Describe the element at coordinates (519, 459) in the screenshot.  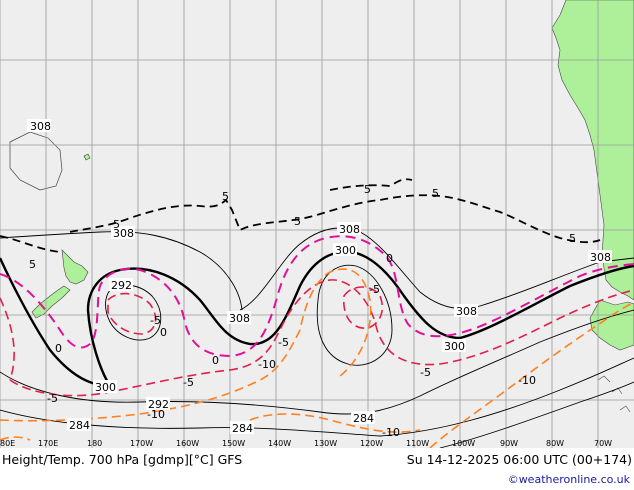
I see `forecast-datetime: Su 14-12-2025 06:00 UTC (00+174)` at that location.